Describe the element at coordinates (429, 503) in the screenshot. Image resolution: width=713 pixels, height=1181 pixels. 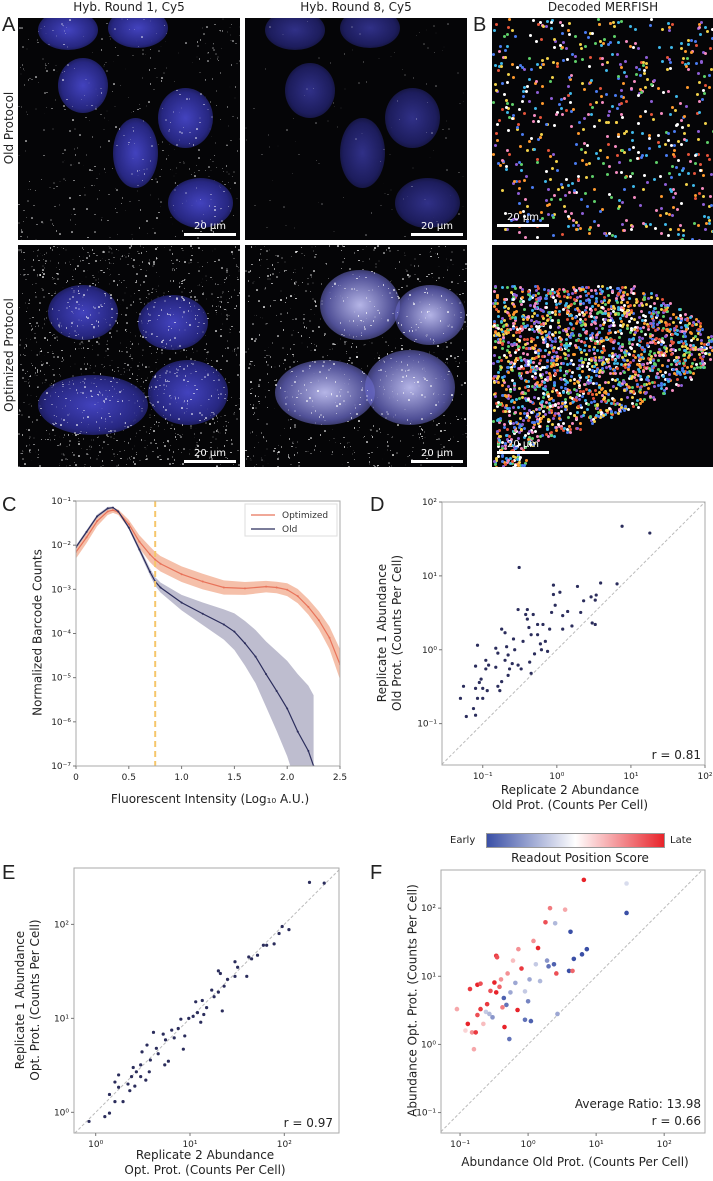
I see `d-y-tick-label: 10²` at that location.